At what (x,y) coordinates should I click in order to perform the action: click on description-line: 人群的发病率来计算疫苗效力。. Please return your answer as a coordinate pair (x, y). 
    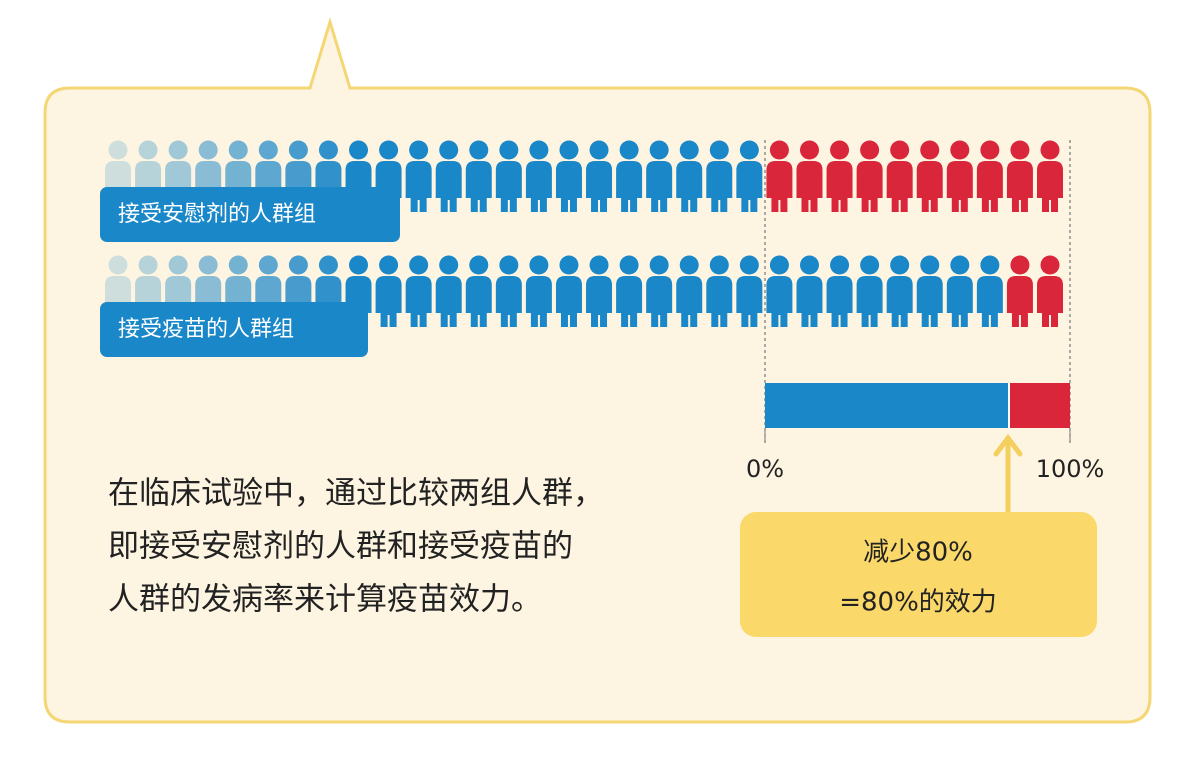
    Looking at the image, I should click on (325, 600).